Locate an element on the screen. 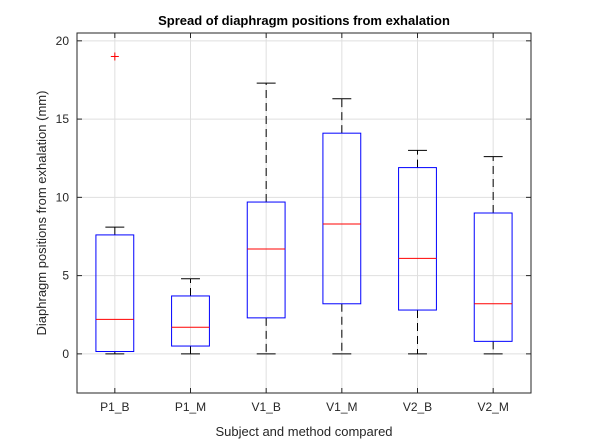  box-p1-b is located at coordinates (115, 203).